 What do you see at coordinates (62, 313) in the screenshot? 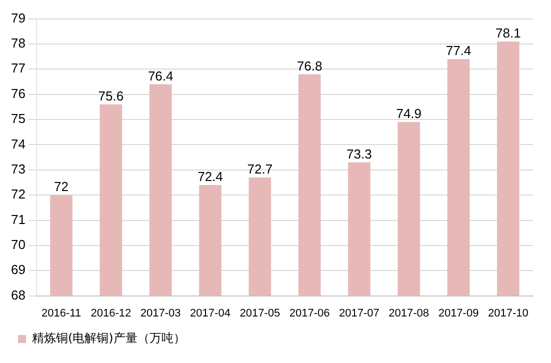
I see `x-tick-label: 2016-11` at bounding box center [62, 313].